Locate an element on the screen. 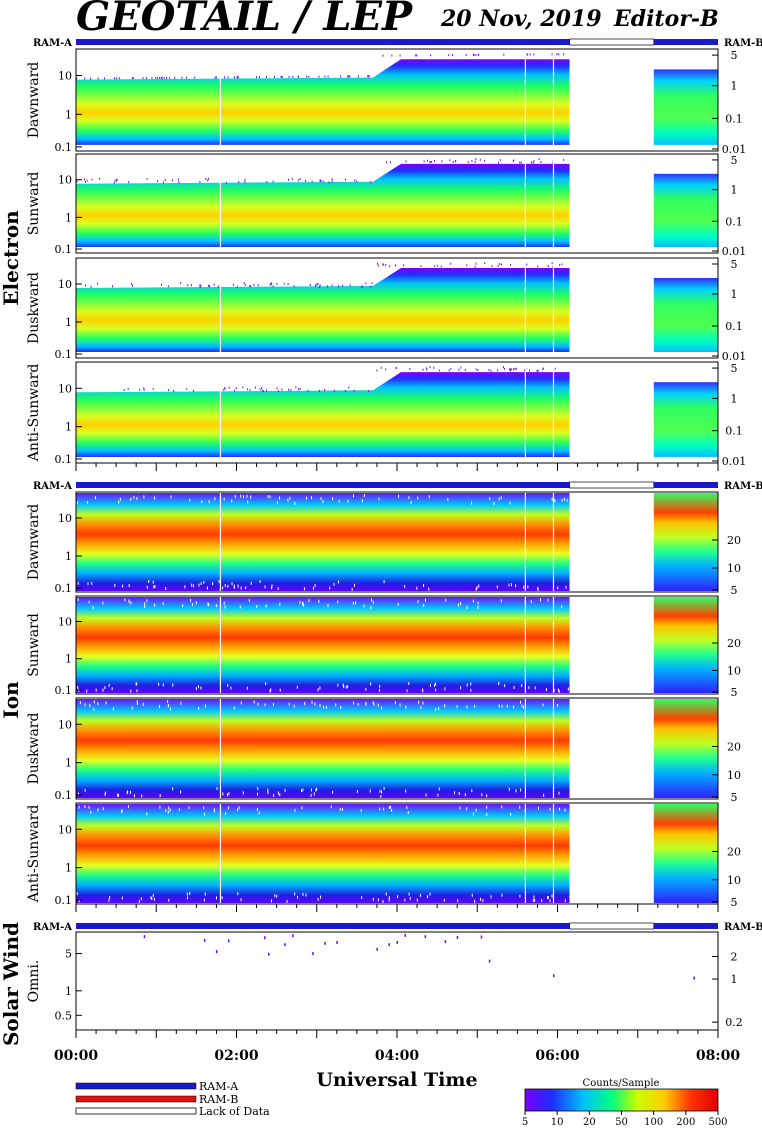 This screenshot has width=762, height=1128. colorbar-tick-label: 200 is located at coordinates (685, 1122).